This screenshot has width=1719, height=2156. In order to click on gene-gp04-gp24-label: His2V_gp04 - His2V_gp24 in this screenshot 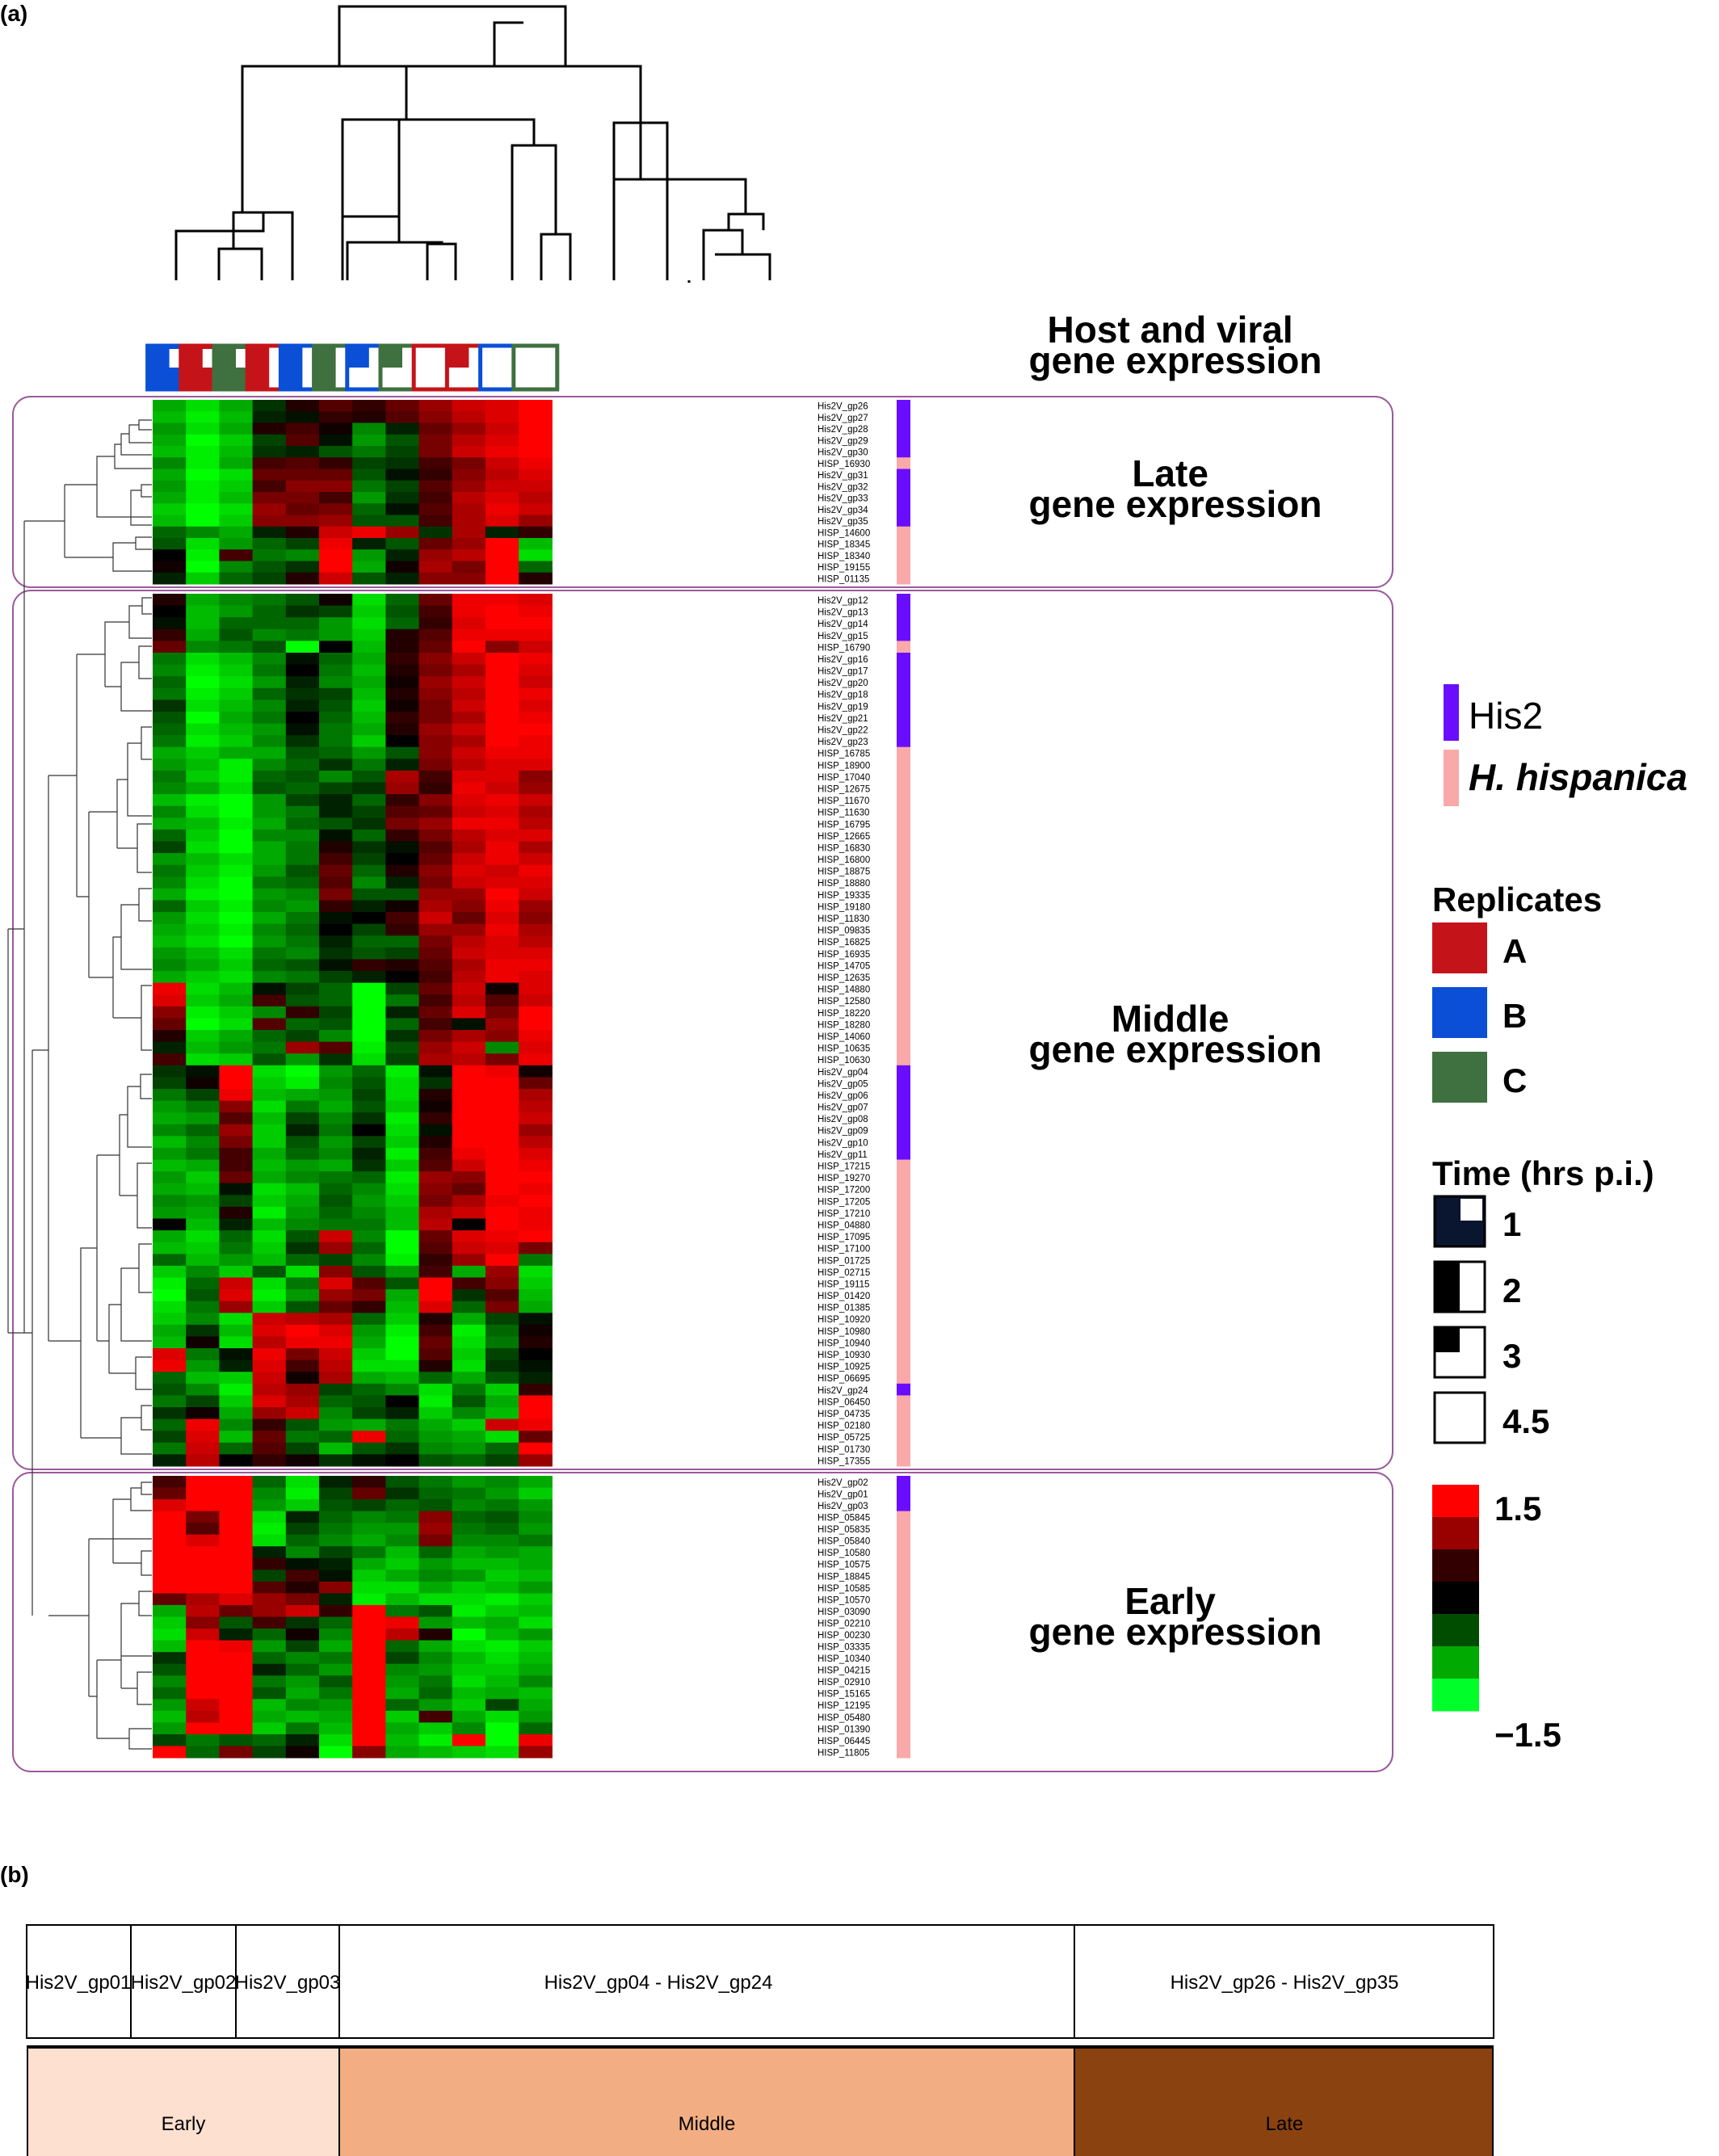, I will do `click(658, 1983)`.